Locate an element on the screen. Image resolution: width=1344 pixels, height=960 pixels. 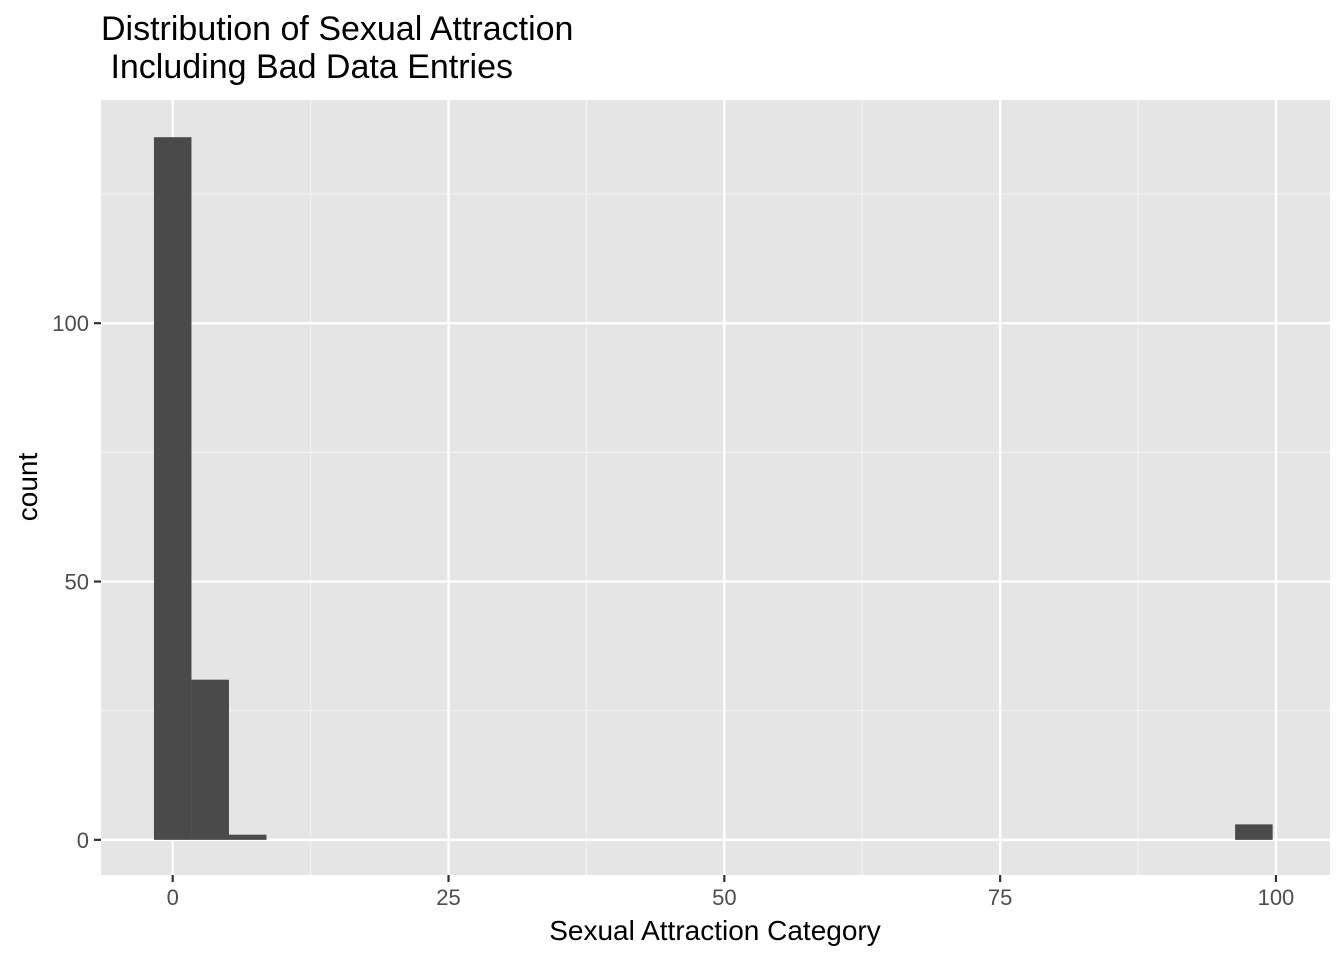
y-tick-label: 0 is located at coordinates (83, 840).